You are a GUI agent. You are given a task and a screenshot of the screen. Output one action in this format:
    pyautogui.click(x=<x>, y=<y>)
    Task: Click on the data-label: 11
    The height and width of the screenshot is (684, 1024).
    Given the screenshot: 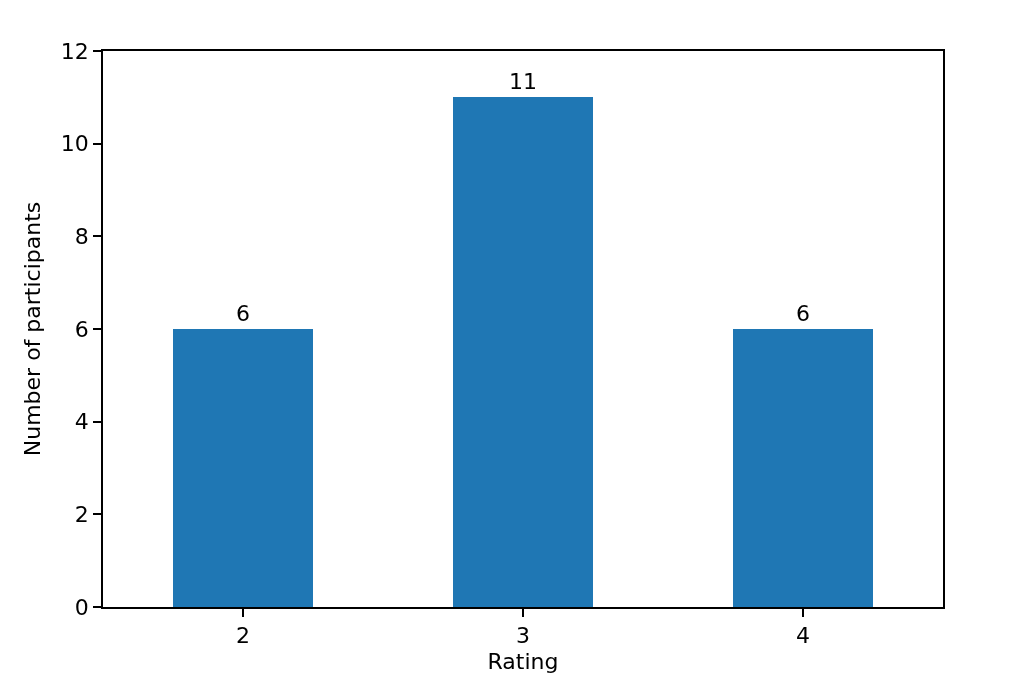 What is the action you would take?
    pyautogui.click(x=523, y=81)
    